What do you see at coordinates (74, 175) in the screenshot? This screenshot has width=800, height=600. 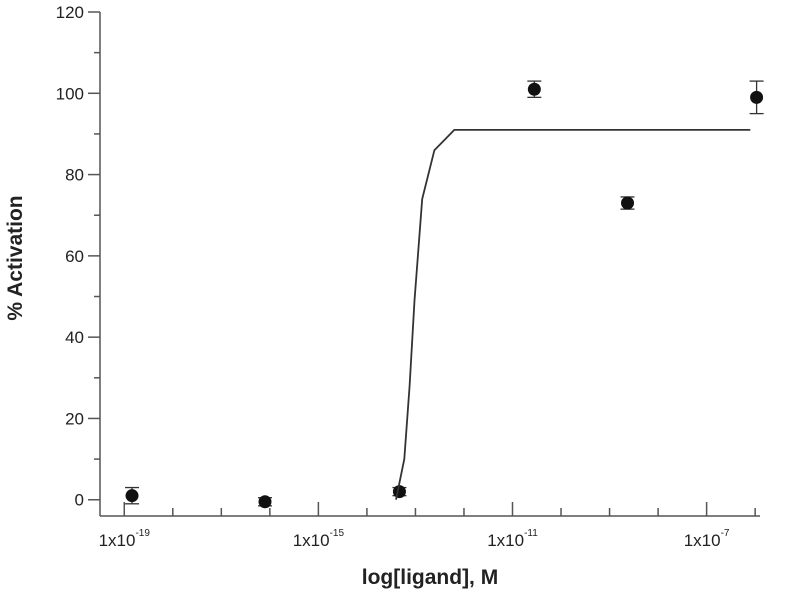 I see `y-tick-label: 80` at bounding box center [74, 175].